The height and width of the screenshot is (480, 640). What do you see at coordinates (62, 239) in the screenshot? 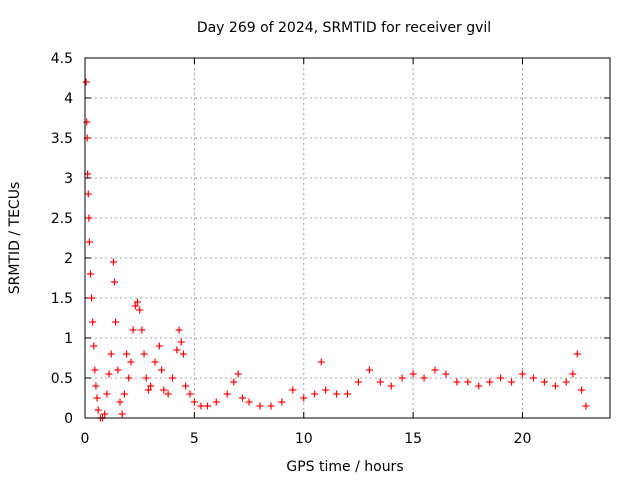
I see `y-tick-labels: 0 0.5 1 1.5 2 2.5 3 3.5 4 4.5` at bounding box center [62, 239].